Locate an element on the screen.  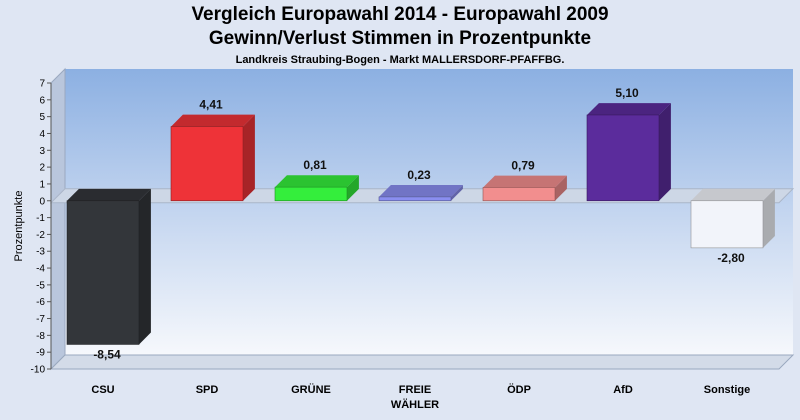
x-category-label-line2: WÄHLER is located at coordinates (415, 404).